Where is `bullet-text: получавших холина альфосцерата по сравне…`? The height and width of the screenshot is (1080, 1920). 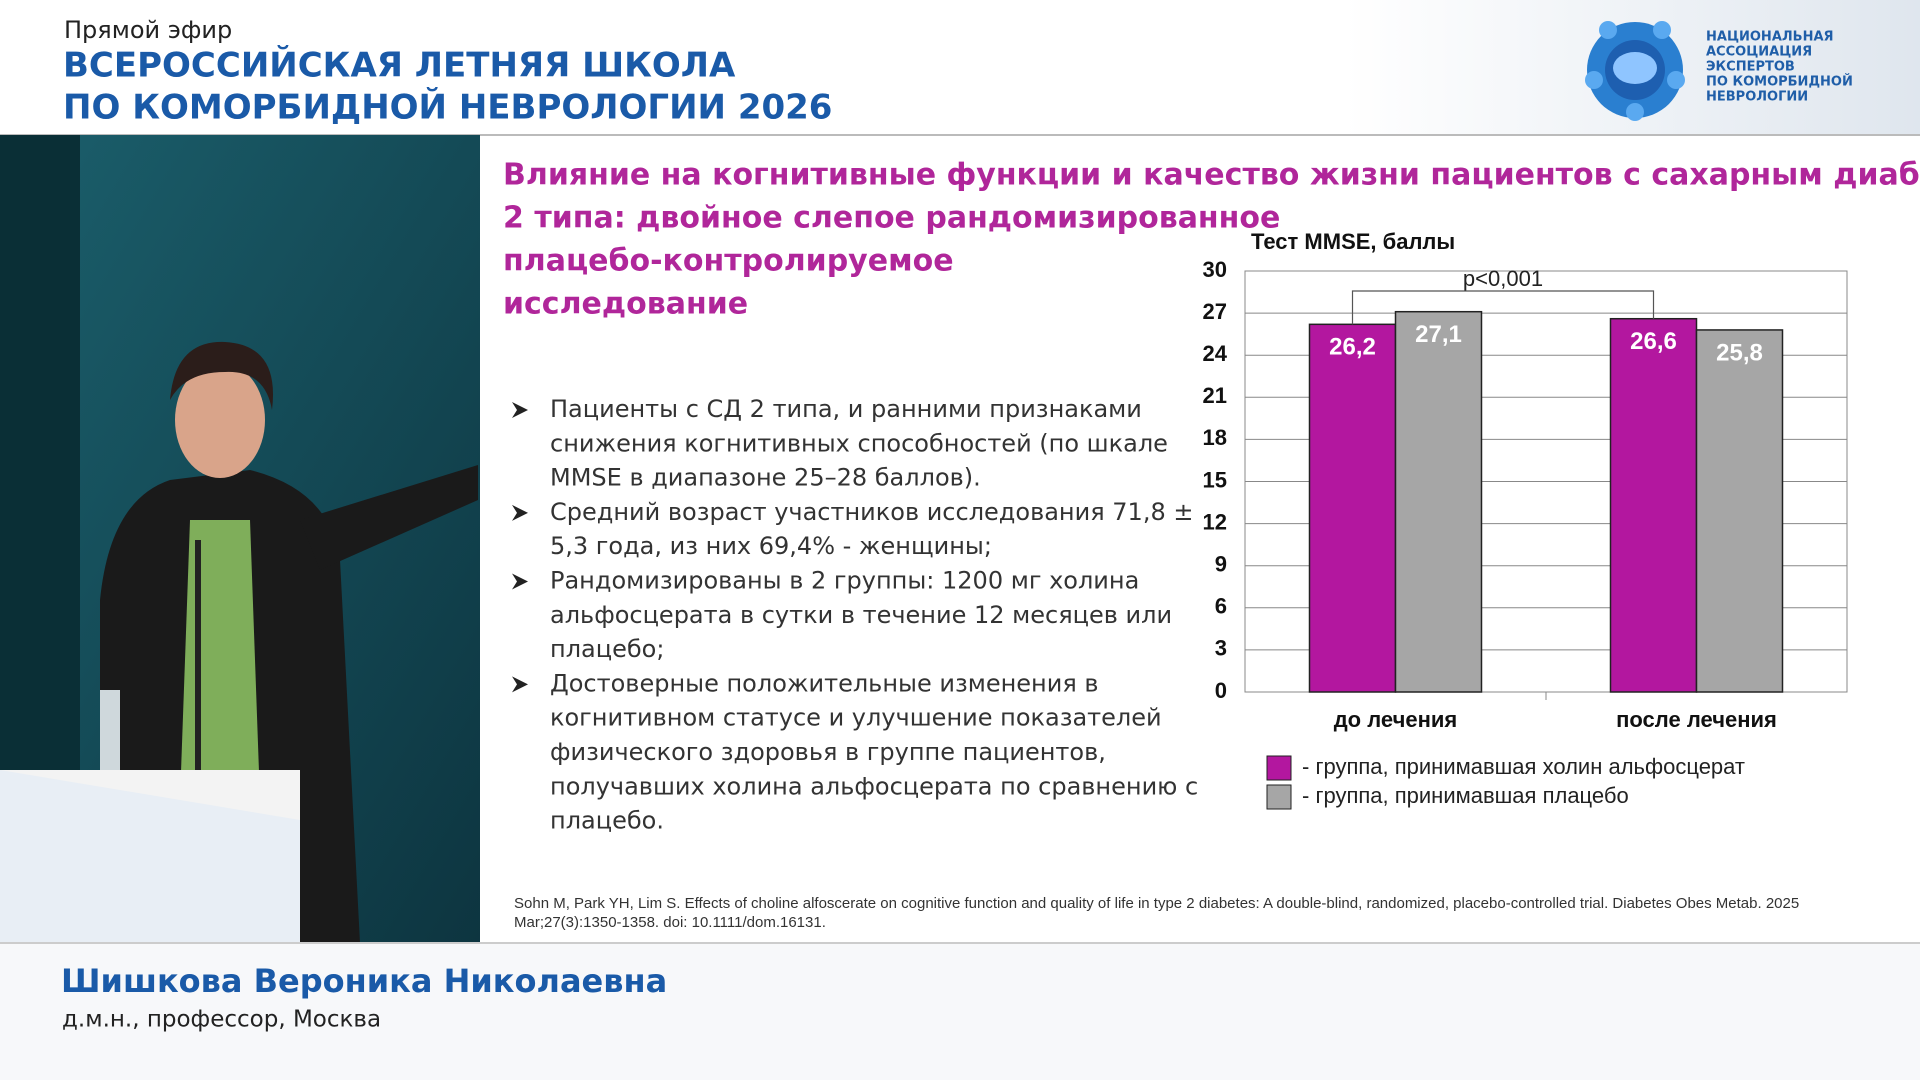 bullet-text: получавших холина альфосцерата по сравне… is located at coordinates (874, 786).